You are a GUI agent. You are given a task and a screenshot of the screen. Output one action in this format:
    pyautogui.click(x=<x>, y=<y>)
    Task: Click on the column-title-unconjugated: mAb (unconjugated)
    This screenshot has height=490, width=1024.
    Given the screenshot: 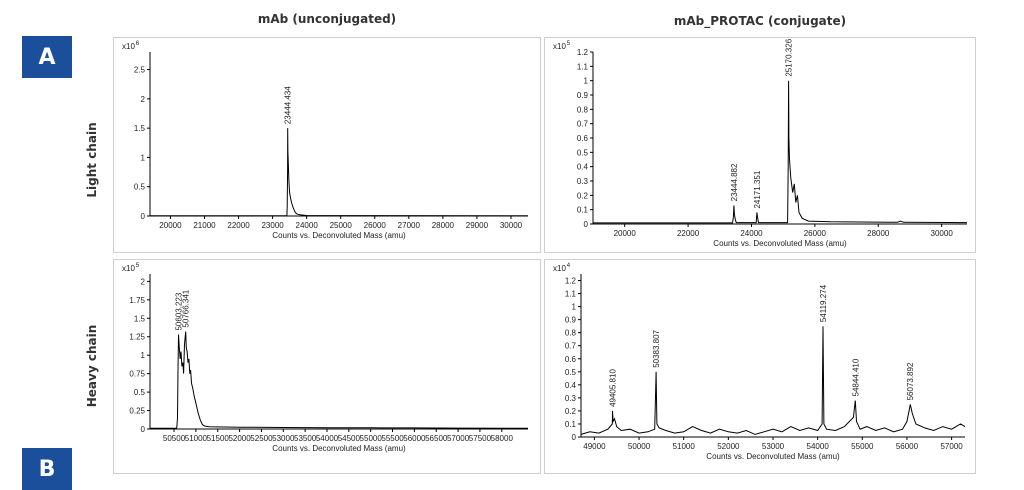 What is the action you would take?
    pyautogui.click(x=327, y=19)
    